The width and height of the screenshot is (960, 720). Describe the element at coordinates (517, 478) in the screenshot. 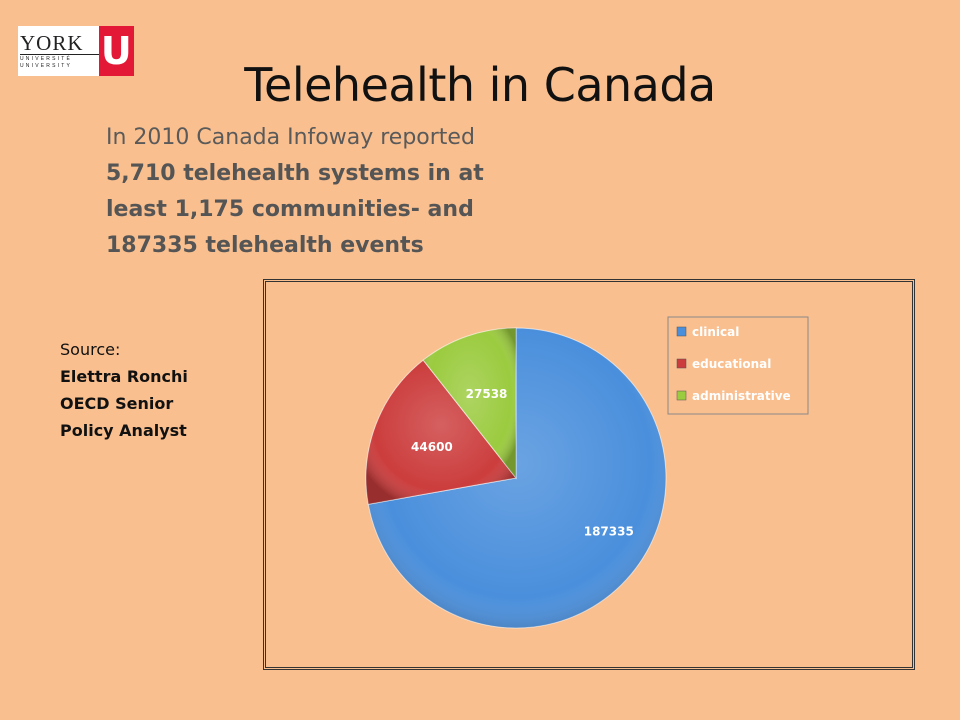

I see `pie-slice-shading-clinical` at that location.